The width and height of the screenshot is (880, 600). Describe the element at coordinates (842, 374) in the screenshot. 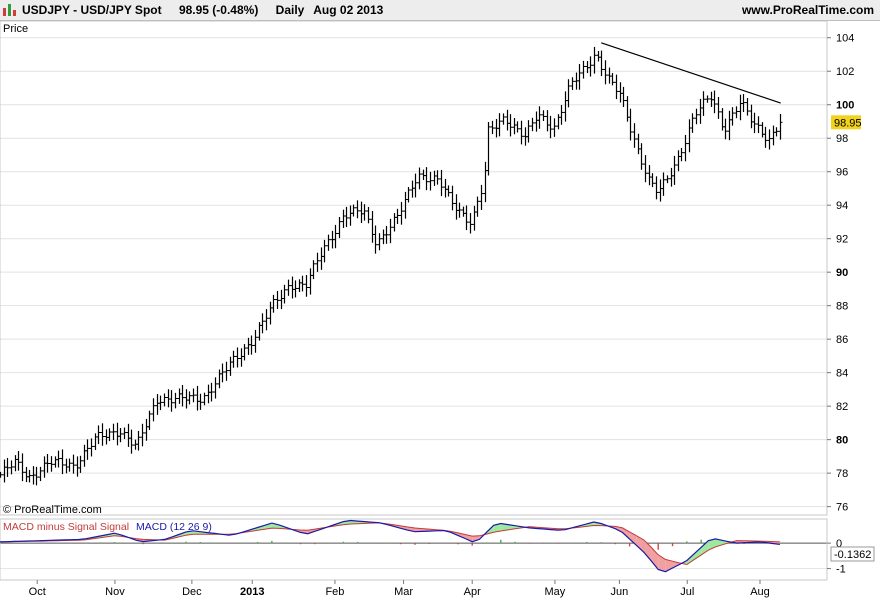

I see `price-tick-label: 84` at that location.